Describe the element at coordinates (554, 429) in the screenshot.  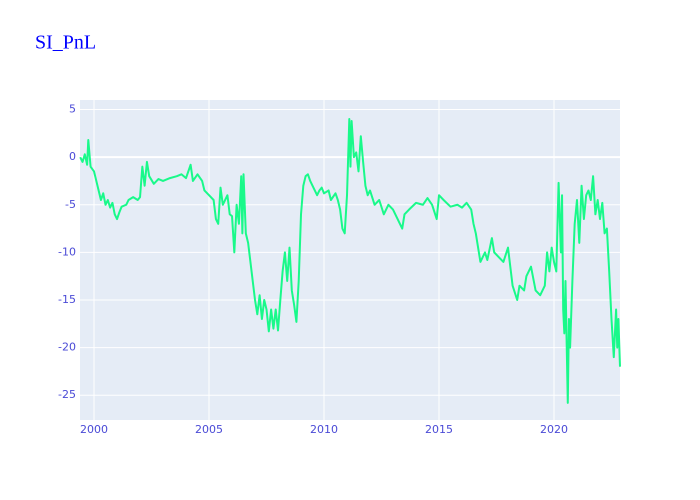
I see `x-tick-label: 2020` at that location.